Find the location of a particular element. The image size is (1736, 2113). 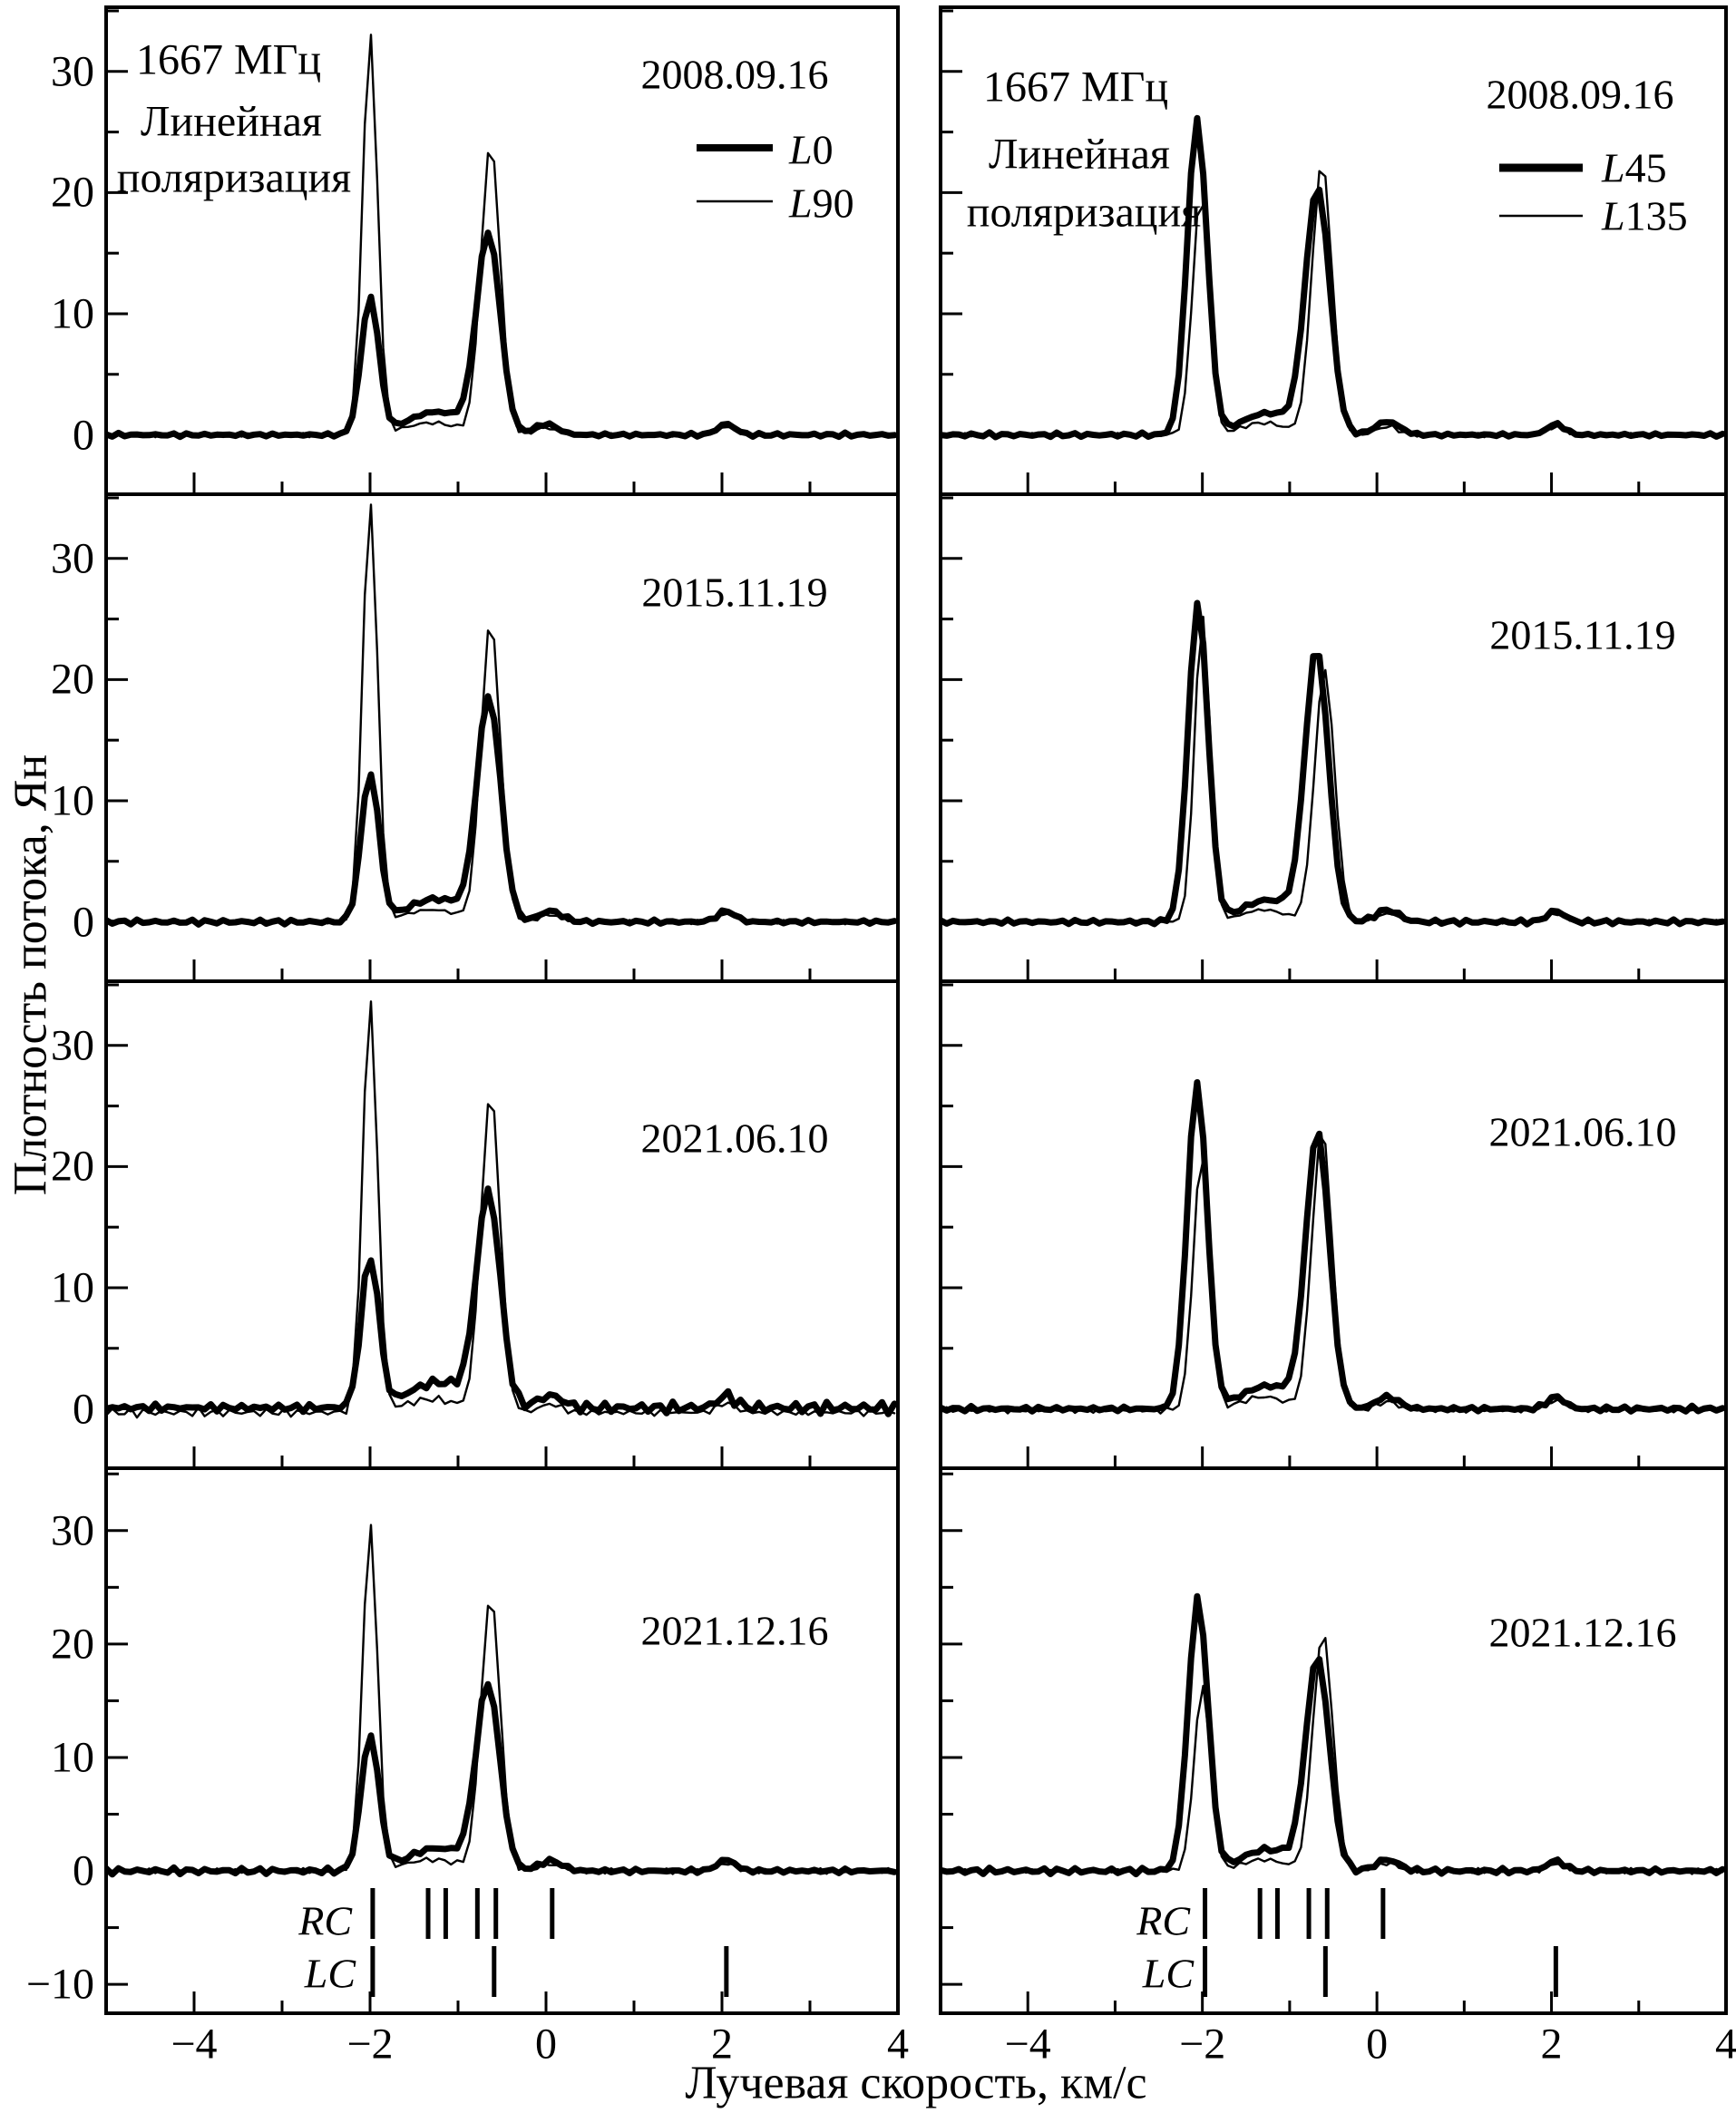

x-tick-label-−2-left: −2 is located at coordinates (370, 2044).